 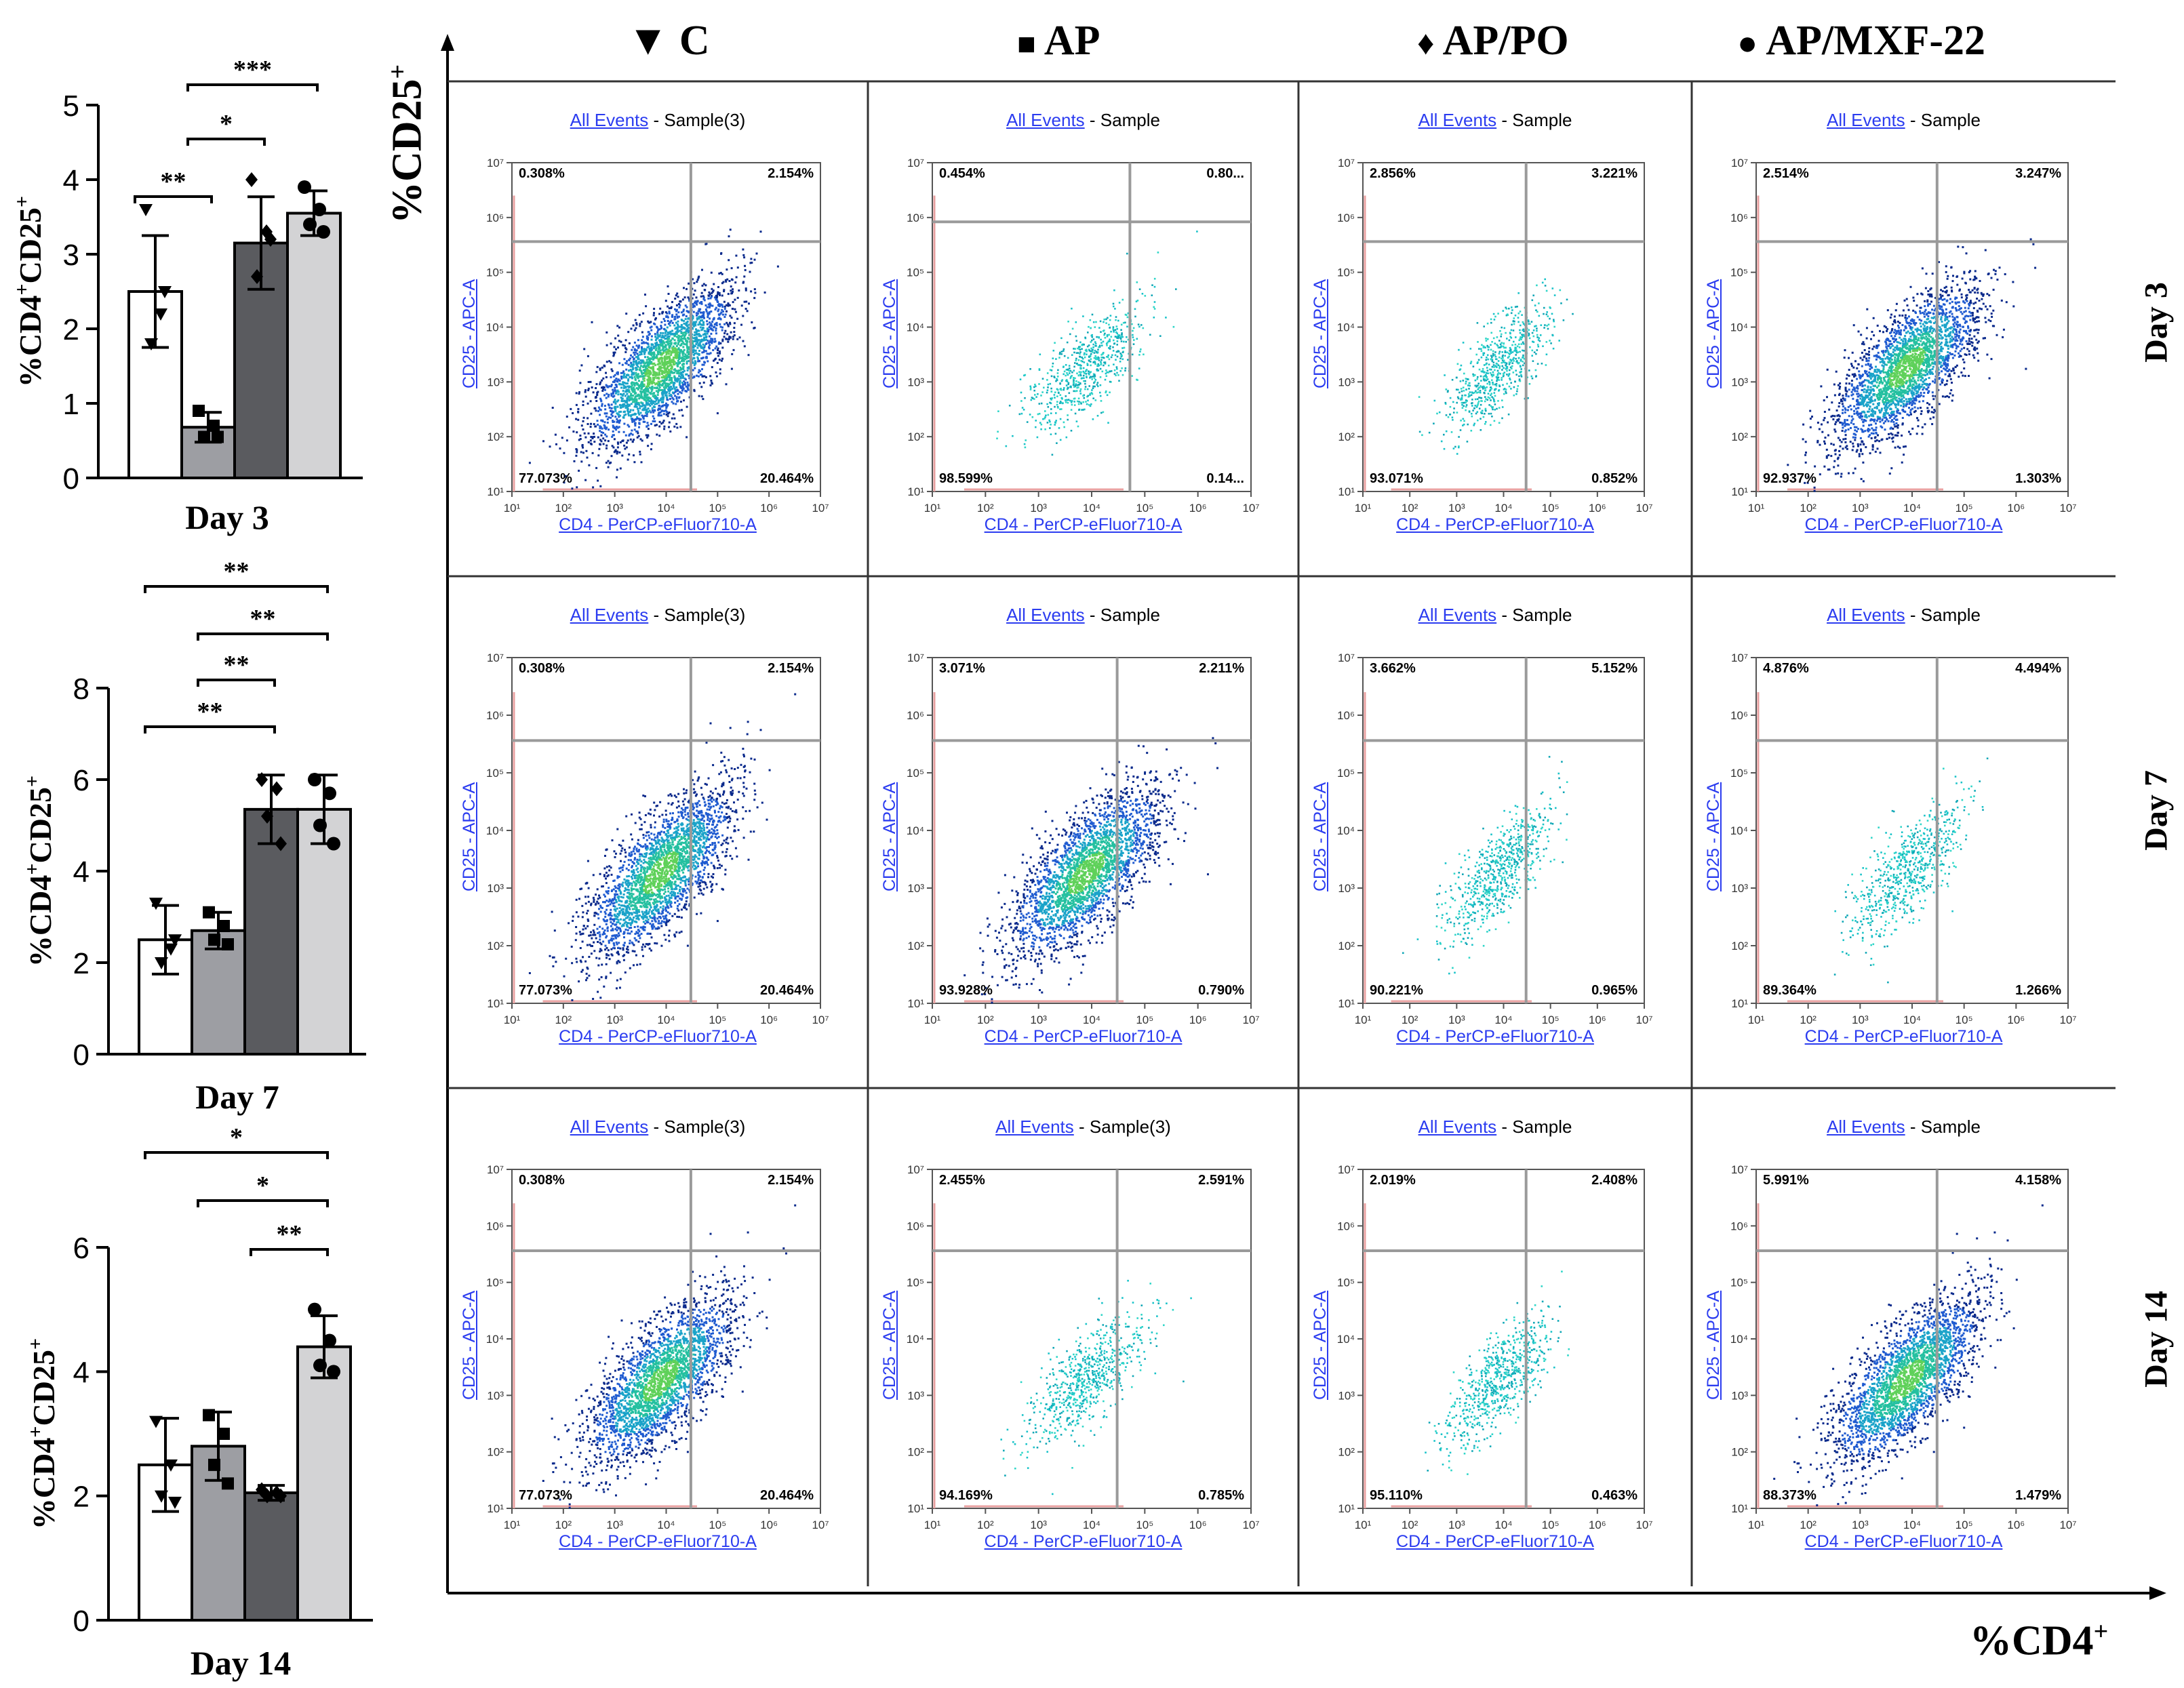 What do you see at coordinates (1597, 509) in the screenshot?
I see `x-tick-label: 10⁶` at bounding box center [1597, 509].